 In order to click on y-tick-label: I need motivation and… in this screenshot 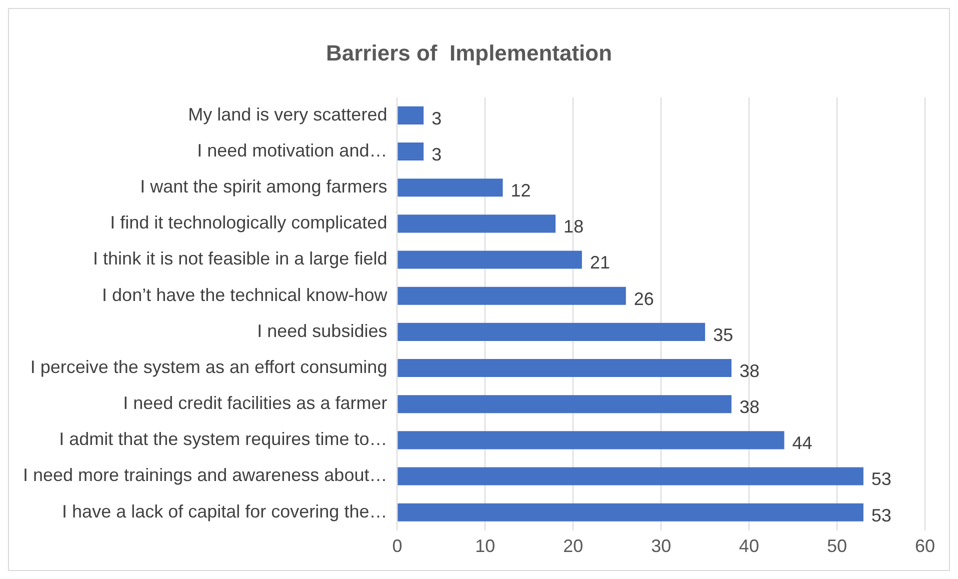, I will do `click(292, 150)`.